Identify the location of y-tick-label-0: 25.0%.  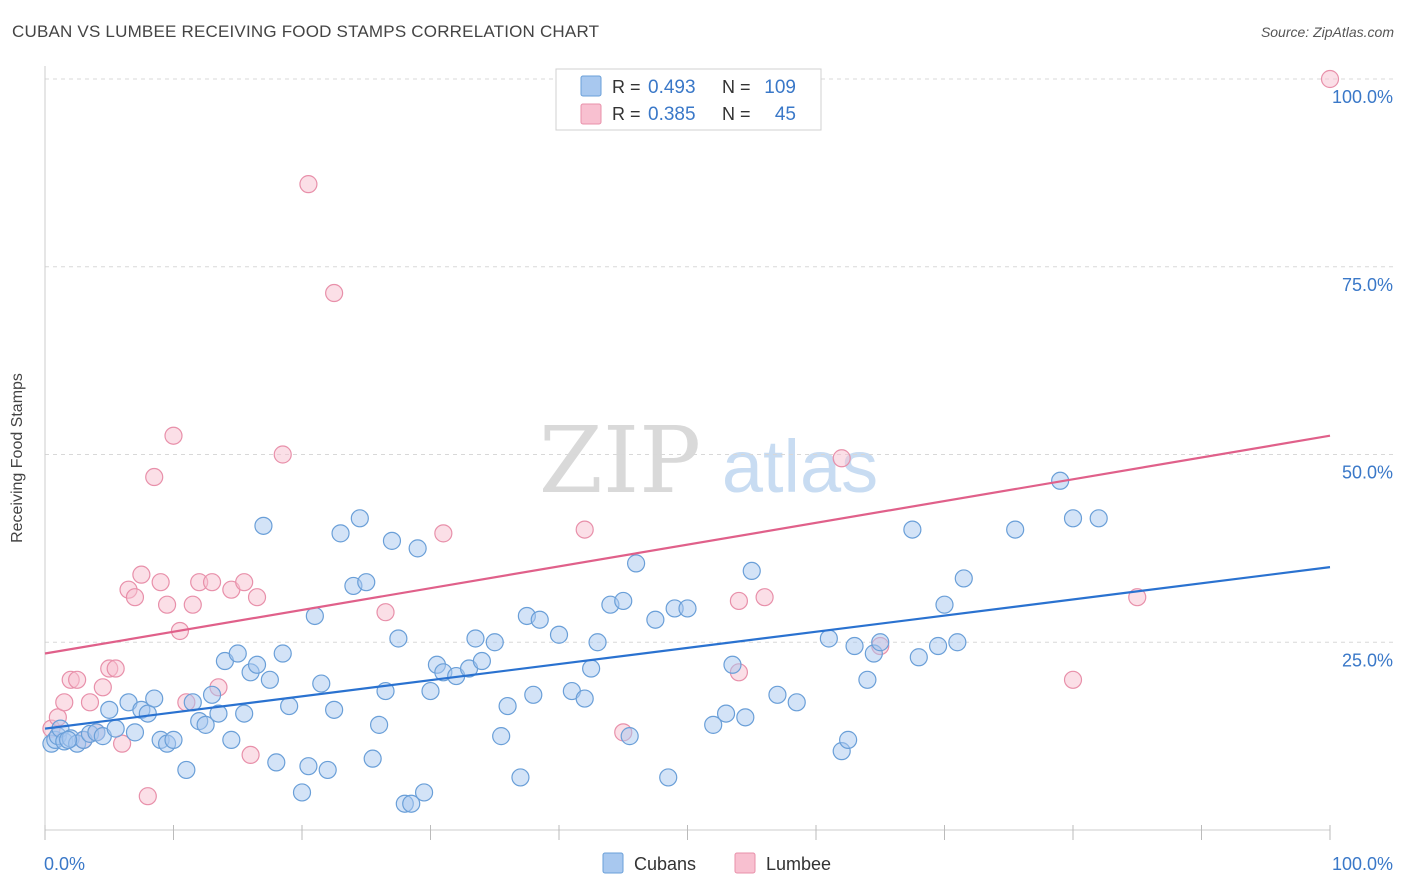
(1367, 660).